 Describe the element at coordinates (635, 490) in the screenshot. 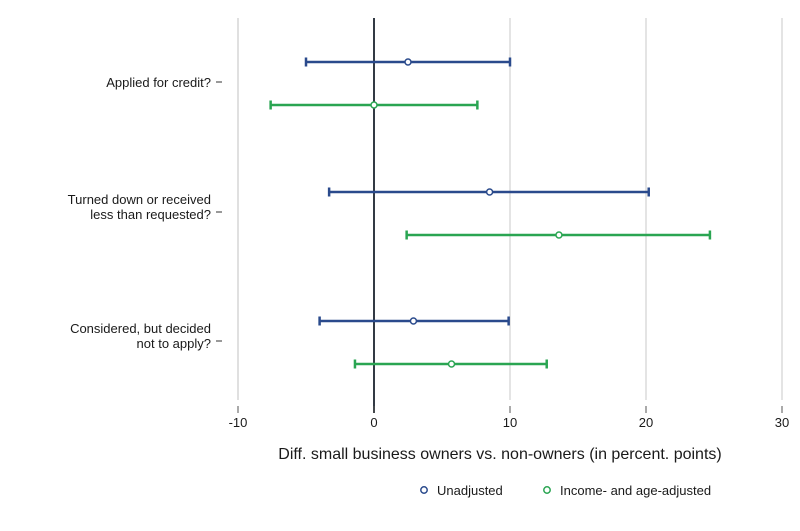

I see `legend-label: Income- and age-adjusted` at that location.